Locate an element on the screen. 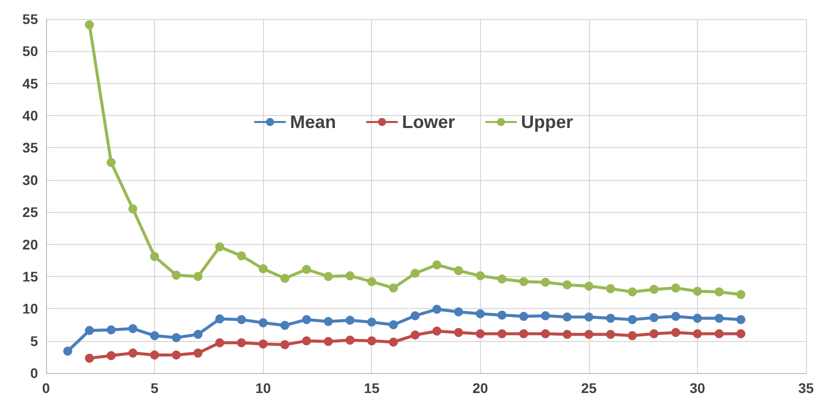 The image size is (827, 410). y-tick-label: 25 is located at coordinates (30, 212).